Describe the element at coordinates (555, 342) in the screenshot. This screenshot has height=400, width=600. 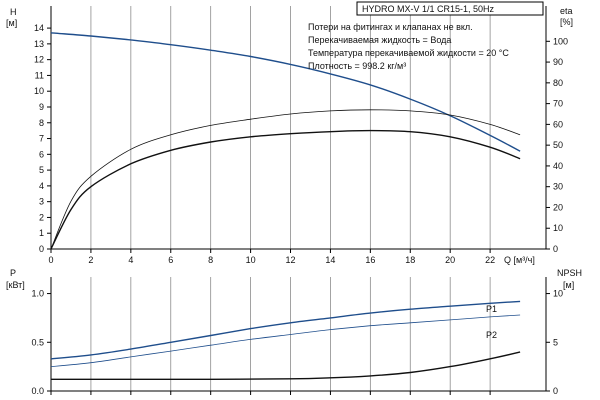
I see `y-right-tick-label: 5` at that location.